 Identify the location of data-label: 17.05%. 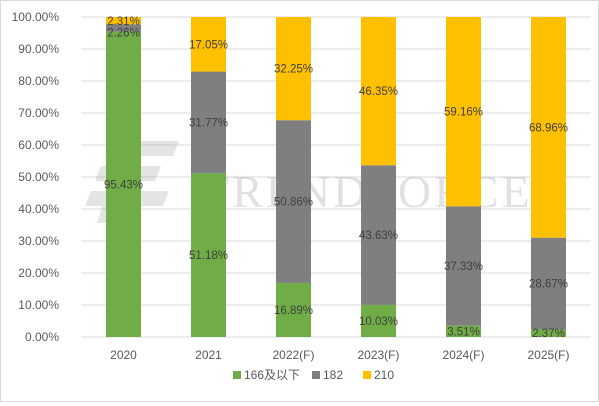
(208, 45).